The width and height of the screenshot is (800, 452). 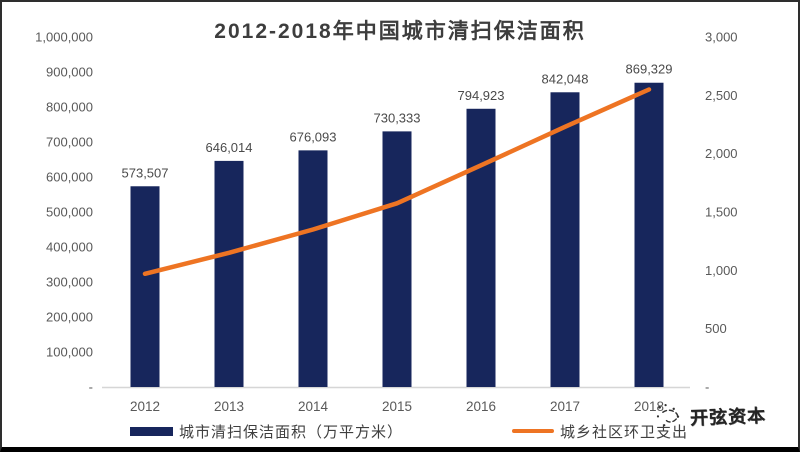 What do you see at coordinates (69, 72) in the screenshot?
I see `left-axis-tick-label: 900,000` at bounding box center [69, 72].